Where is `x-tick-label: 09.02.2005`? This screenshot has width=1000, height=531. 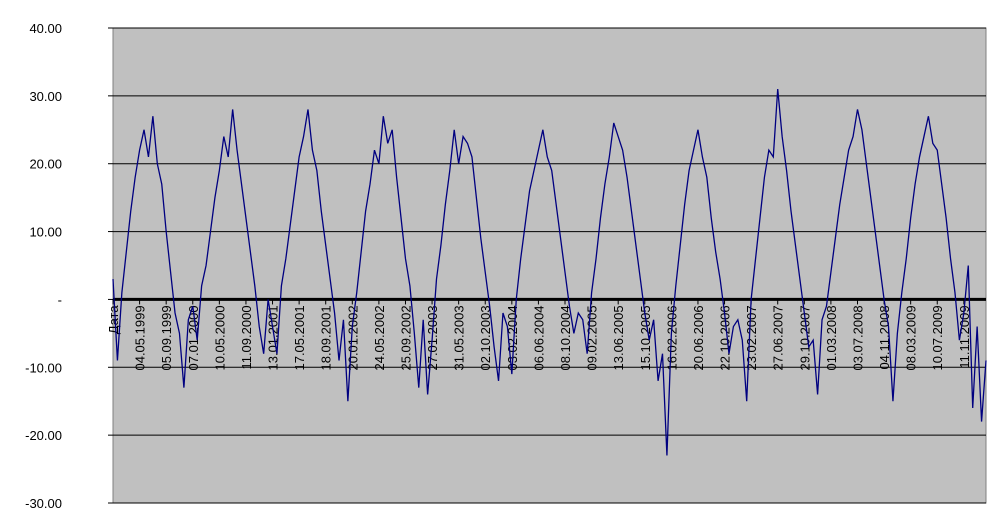 x-tick-label: 09.02.2005 is located at coordinates (592, 337).